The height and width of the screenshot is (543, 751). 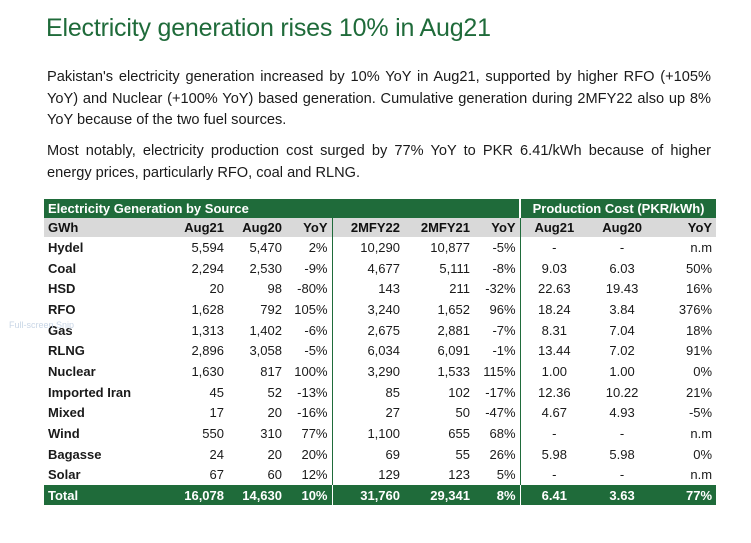 What do you see at coordinates (367, 371) in the screenshot?
I see `table-cell: 3,290` at bounding box center [367, 371].